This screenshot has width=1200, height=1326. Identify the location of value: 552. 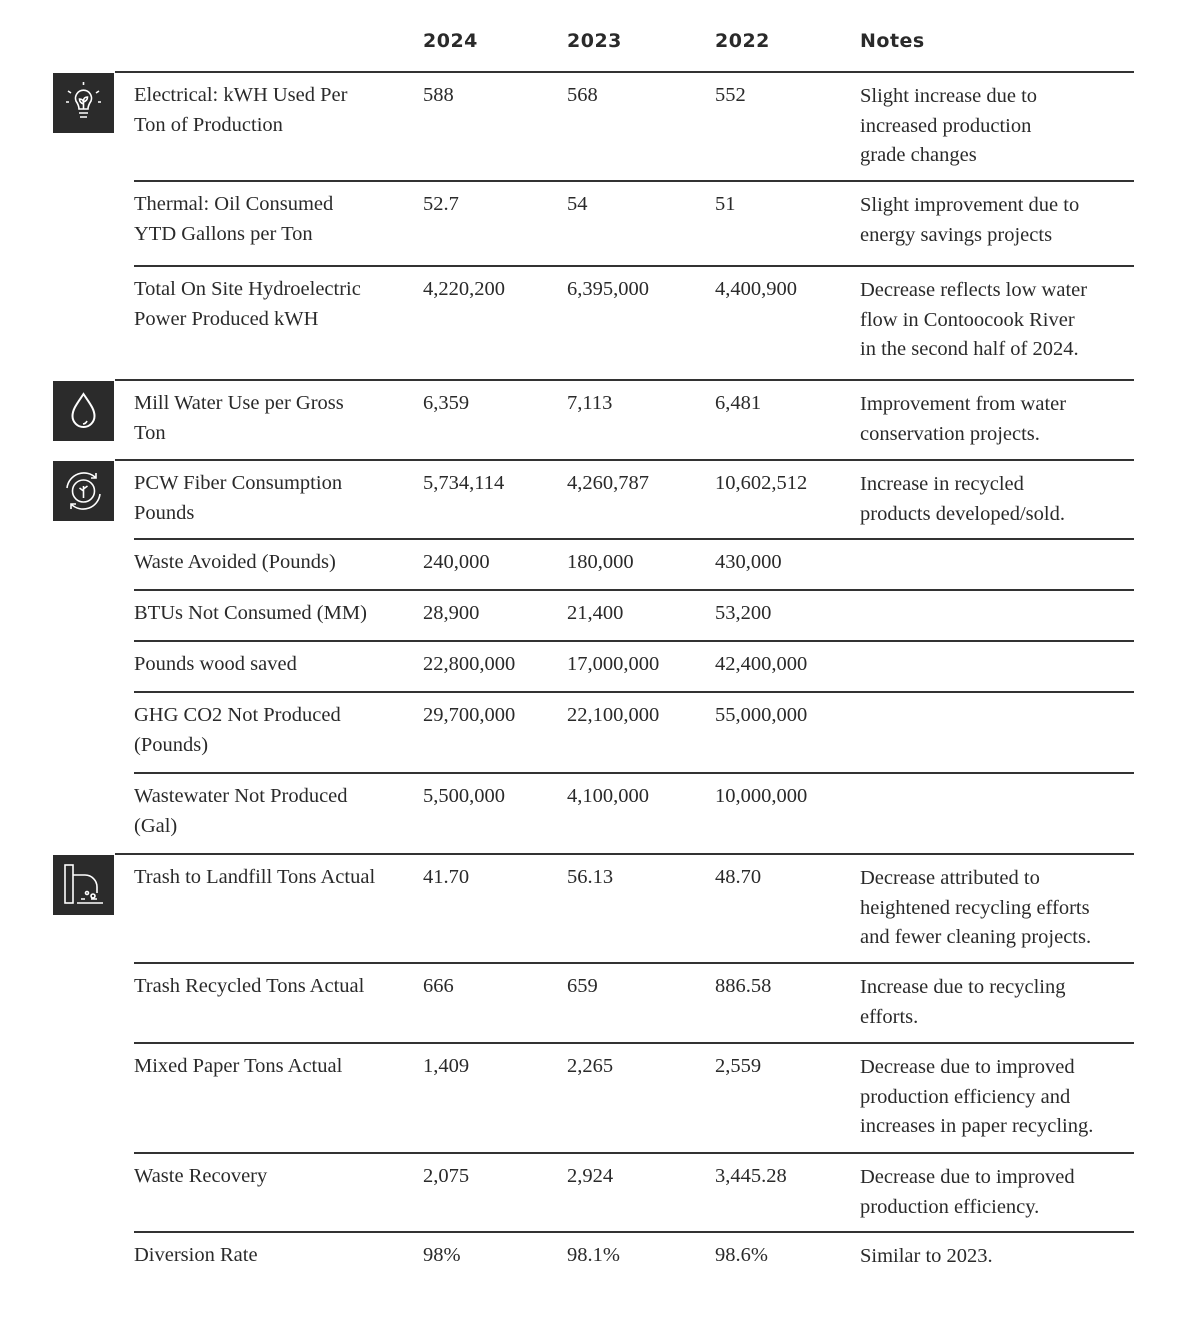
(730, 95).